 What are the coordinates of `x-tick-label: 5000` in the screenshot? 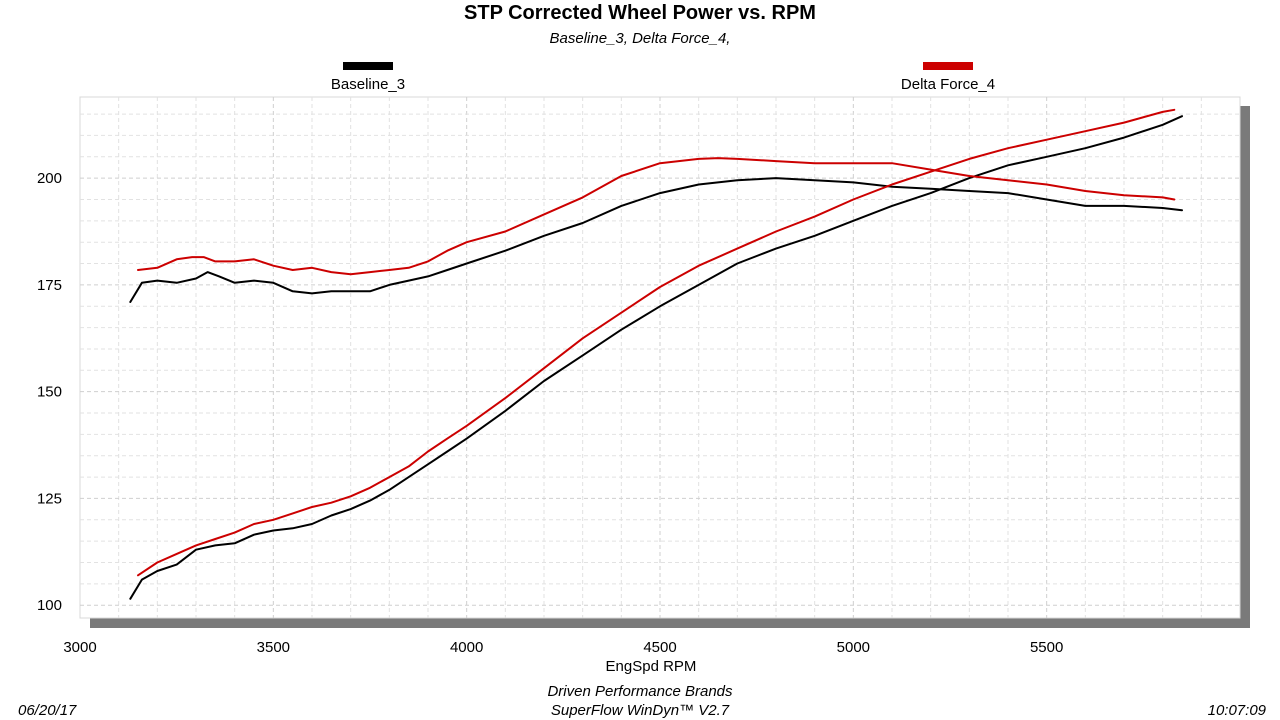 It's located at (853, 647).